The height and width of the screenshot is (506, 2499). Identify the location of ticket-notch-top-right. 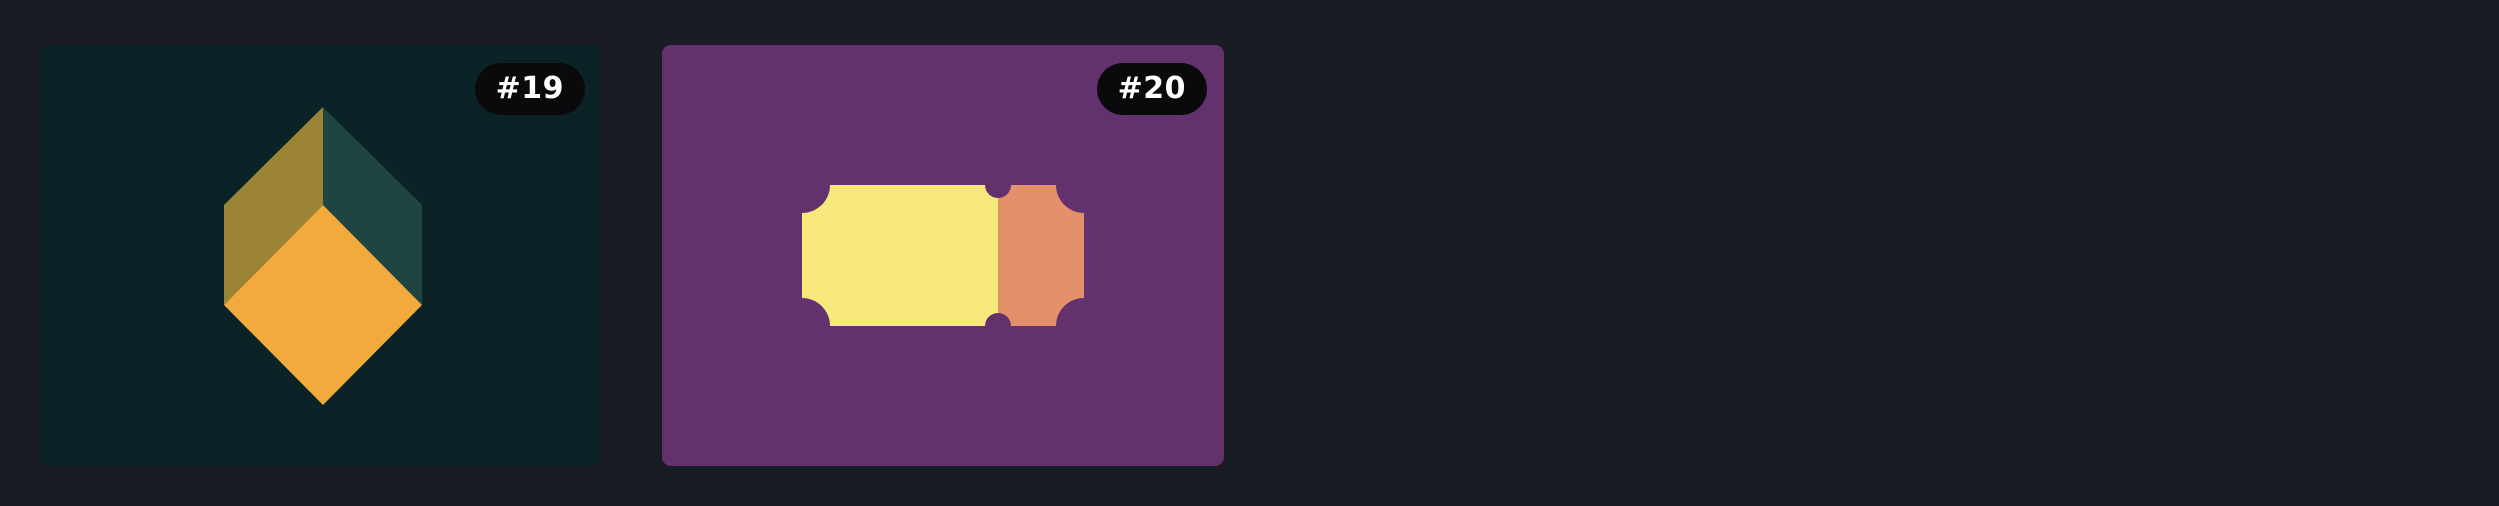
(1084, 185).